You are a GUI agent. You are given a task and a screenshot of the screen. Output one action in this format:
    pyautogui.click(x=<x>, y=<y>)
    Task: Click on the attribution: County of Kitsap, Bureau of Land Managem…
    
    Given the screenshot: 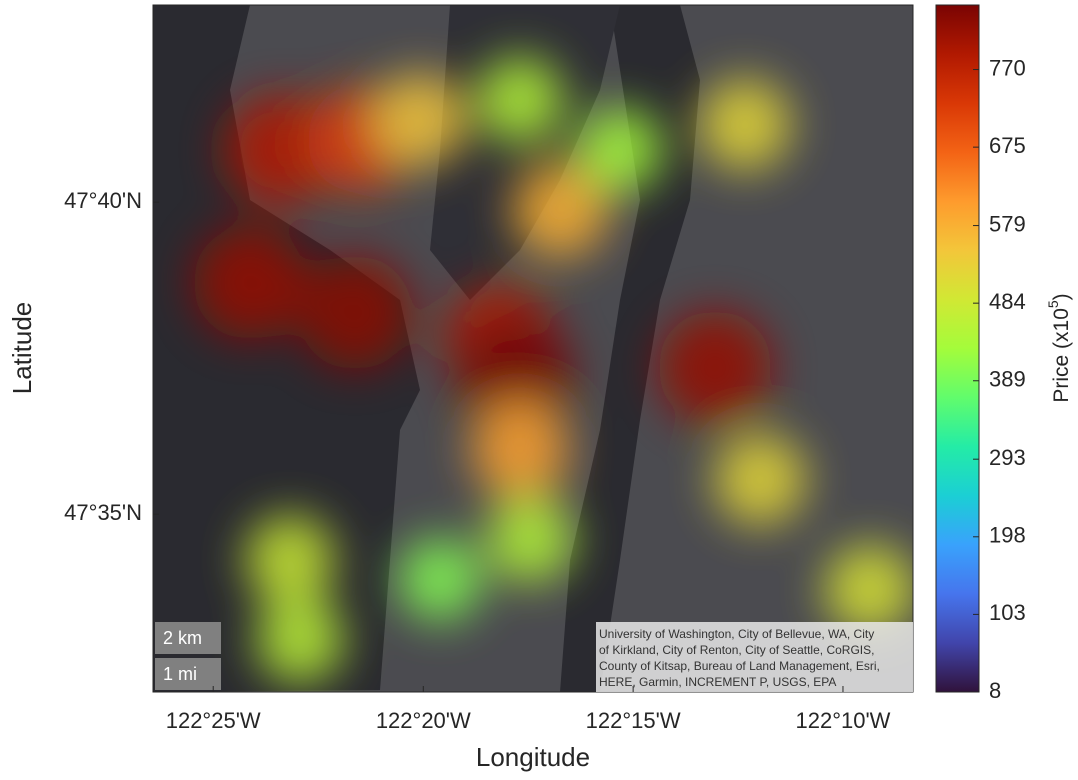 What is the action you would take?
    pyautogui.click(x=739, y=666)
    